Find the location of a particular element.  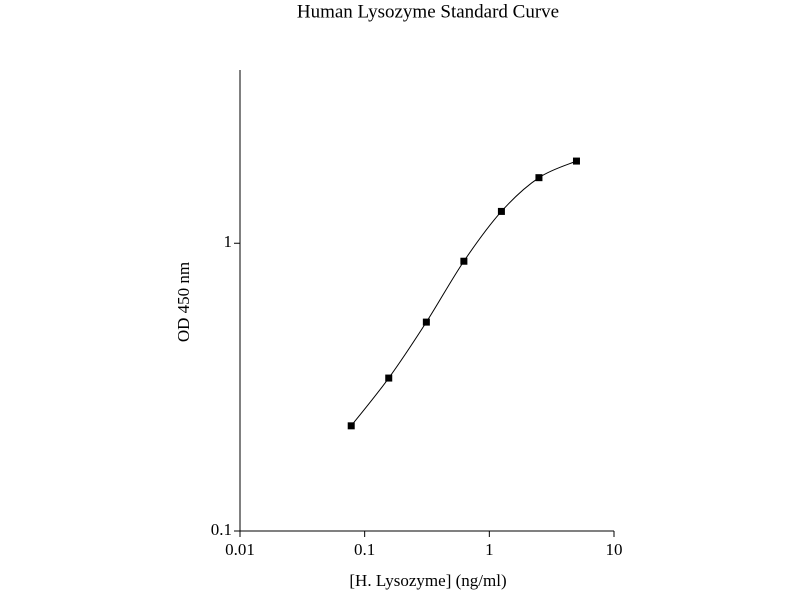

y-tick-label: 1 is located at coordinates (228, 241).